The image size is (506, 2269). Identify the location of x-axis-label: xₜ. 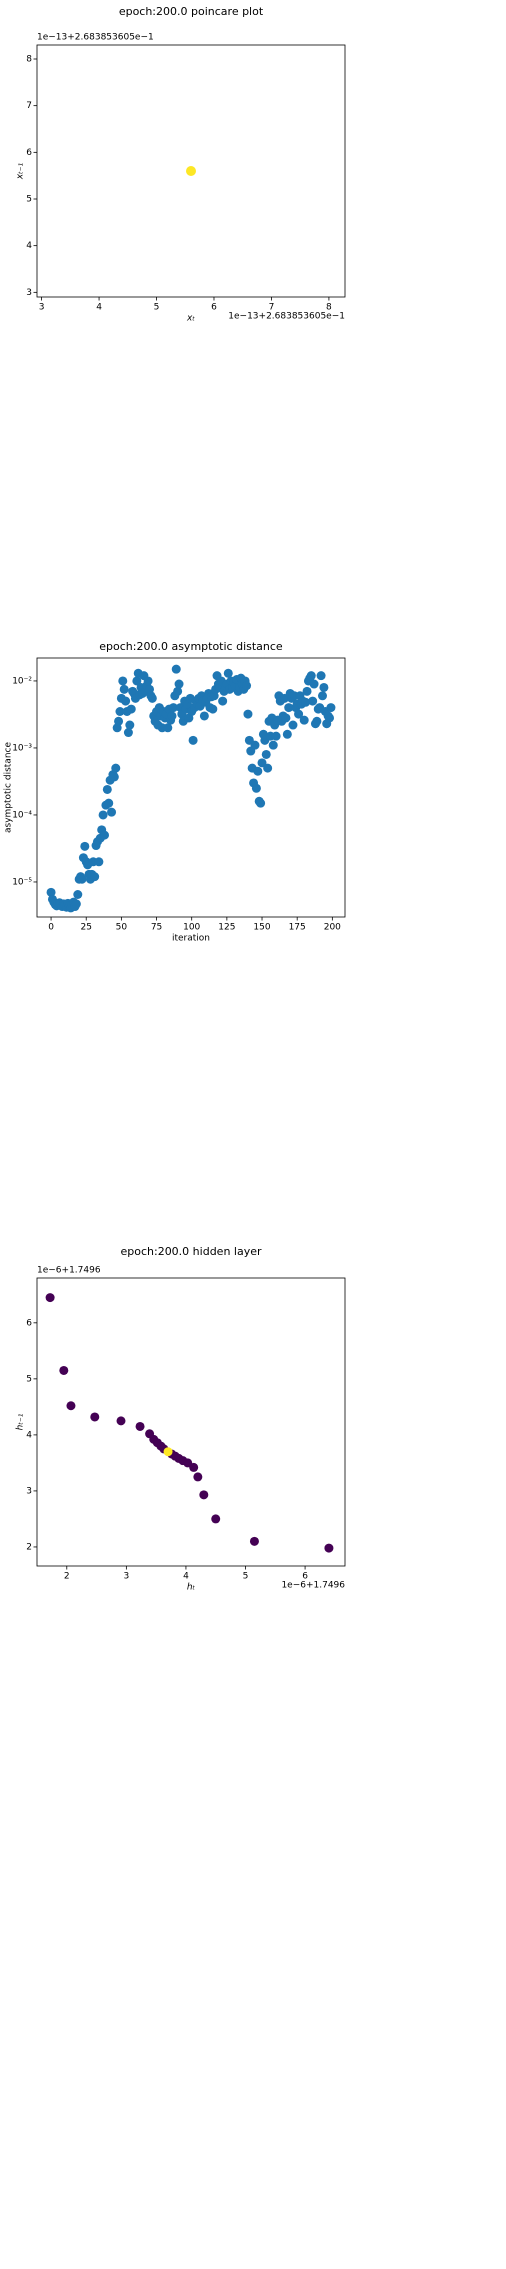
(190, 319).